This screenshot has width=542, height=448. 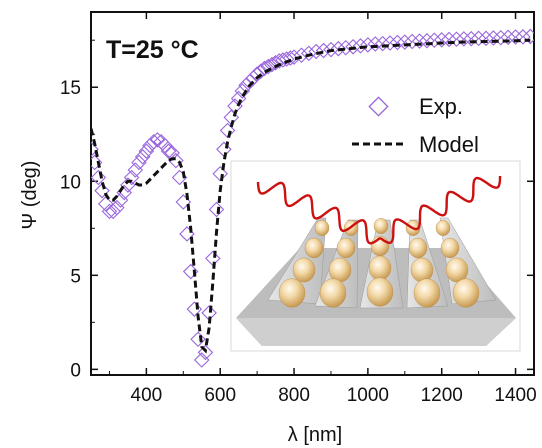 What do you see at coordinates (147, 395) in the screenshot?
I see `x-tick-label: 400` at bounding box center [147, 395].